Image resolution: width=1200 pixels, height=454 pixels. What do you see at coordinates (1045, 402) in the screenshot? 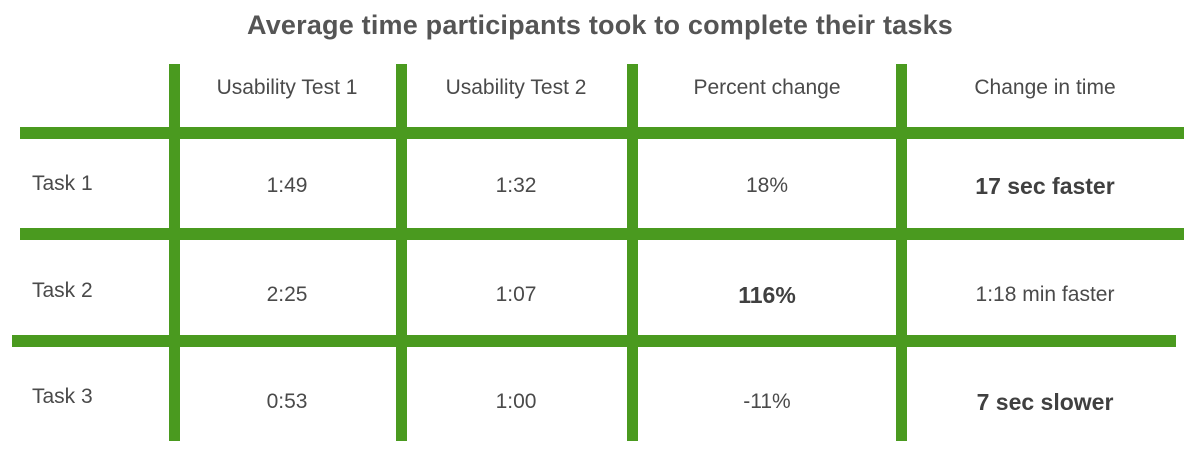
I see `cell-task-3-col-4: 7 sec slower` at bounding box center [1045, 402].